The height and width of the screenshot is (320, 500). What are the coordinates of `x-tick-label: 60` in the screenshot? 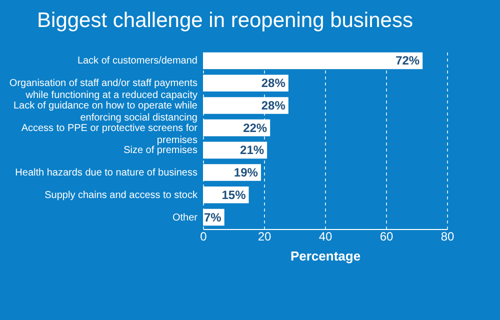 It's located at (387, 237).